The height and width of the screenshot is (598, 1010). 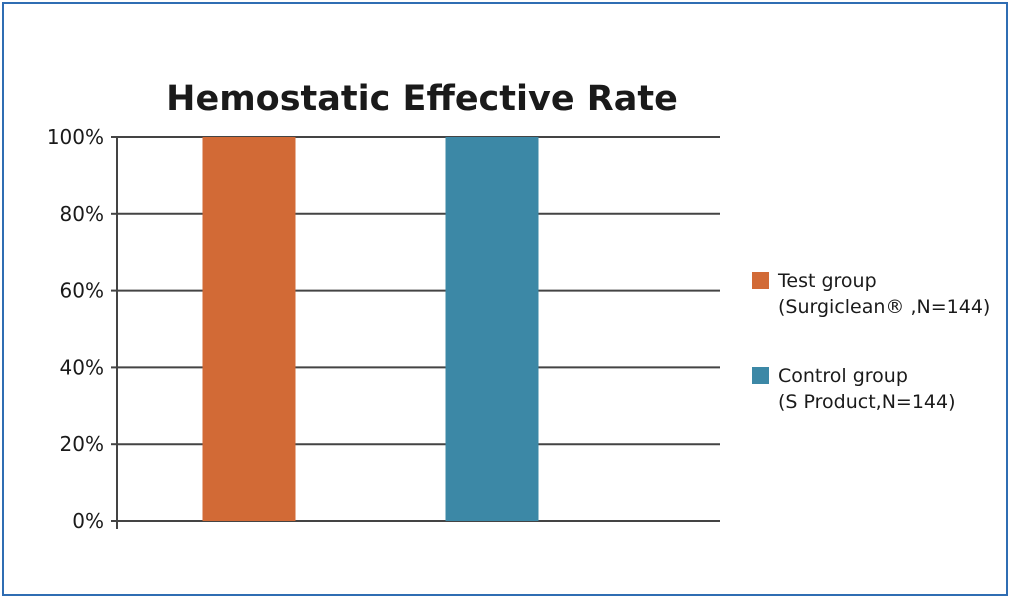 What do you see at coordinates (249, 329) in the screenshot?
I see `bar-test-group` at bounding box center [249, 329].